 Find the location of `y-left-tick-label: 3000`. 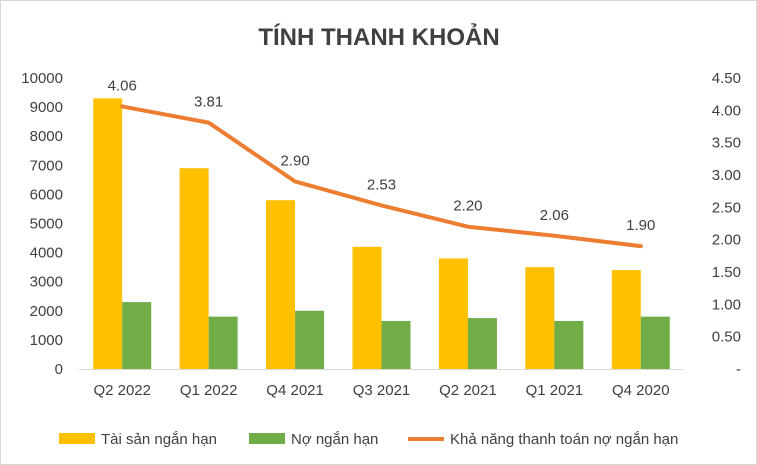

y-left-tick-label: 3000 is located at coordinates (46, 282).